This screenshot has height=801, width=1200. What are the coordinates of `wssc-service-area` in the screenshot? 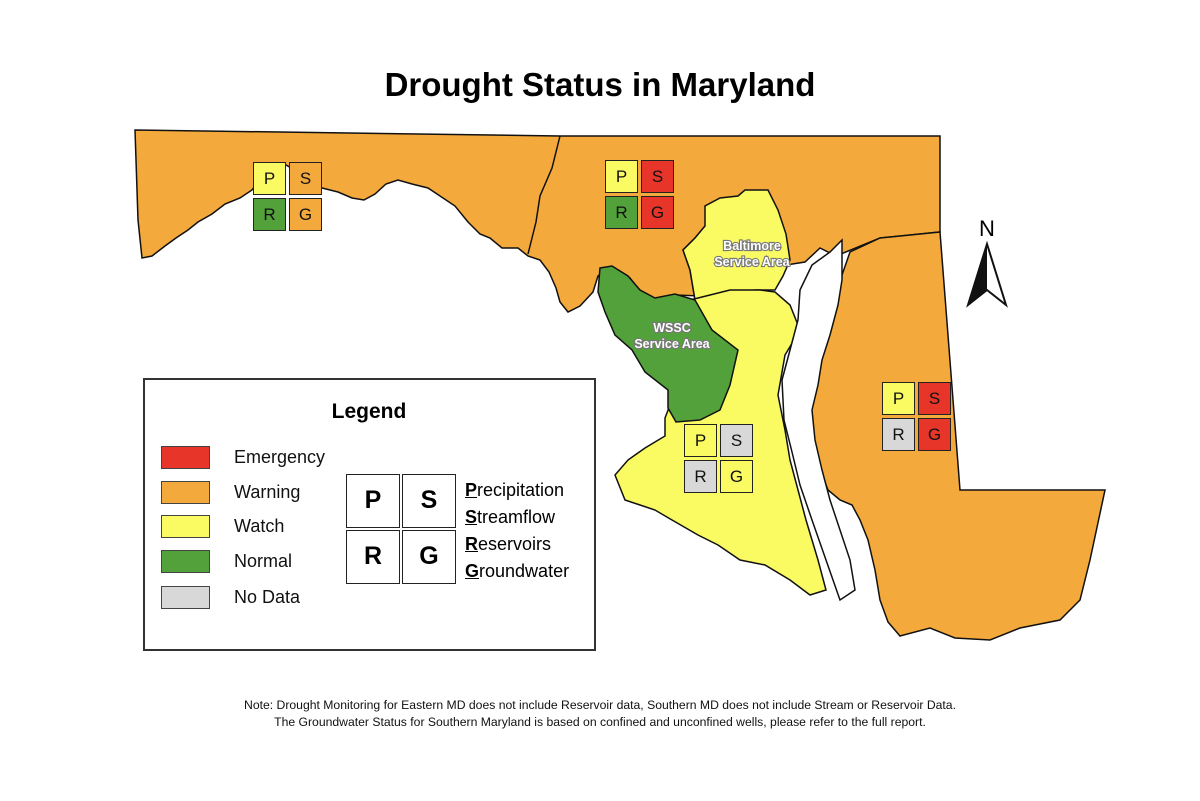 It's located at (668, 344).